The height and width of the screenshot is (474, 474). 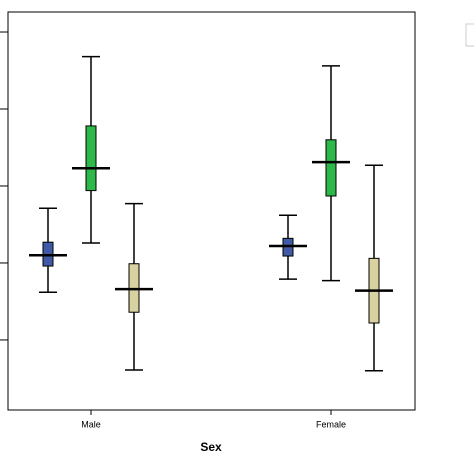 What do you see at coordinates (91, 424) in the screenshot?
I see `x-tick-label: Male` at bounding box center [91, 424].